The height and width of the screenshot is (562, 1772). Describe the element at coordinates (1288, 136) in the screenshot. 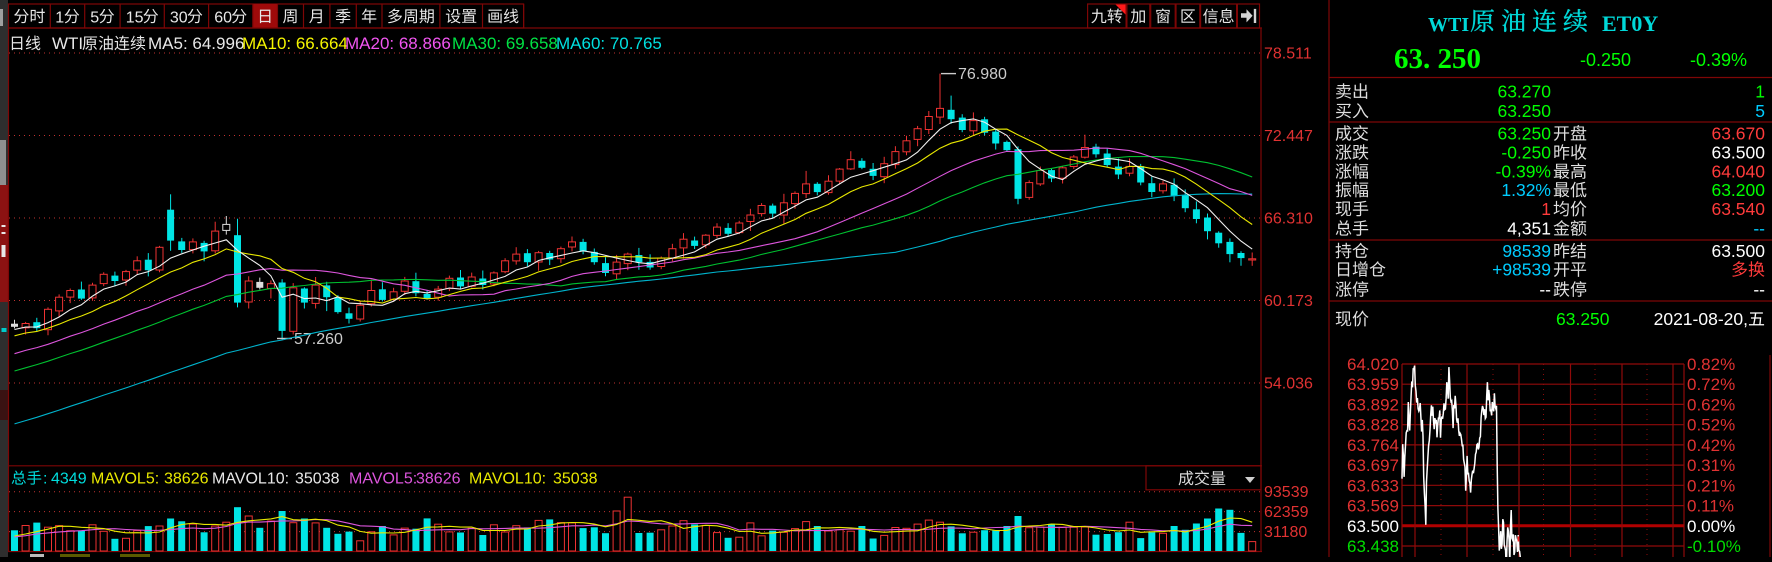

I see `svg-text: 72.447` at that location.